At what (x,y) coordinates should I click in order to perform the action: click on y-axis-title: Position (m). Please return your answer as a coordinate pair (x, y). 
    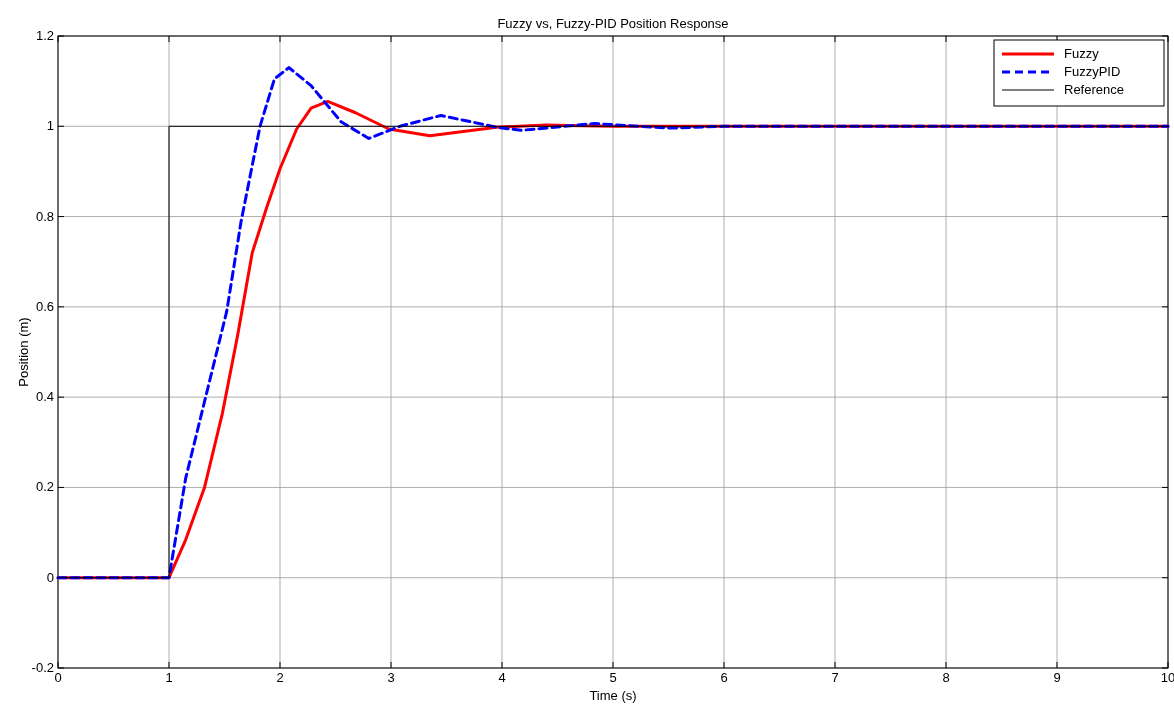
    Looking at the image, I should click on (23, 352).